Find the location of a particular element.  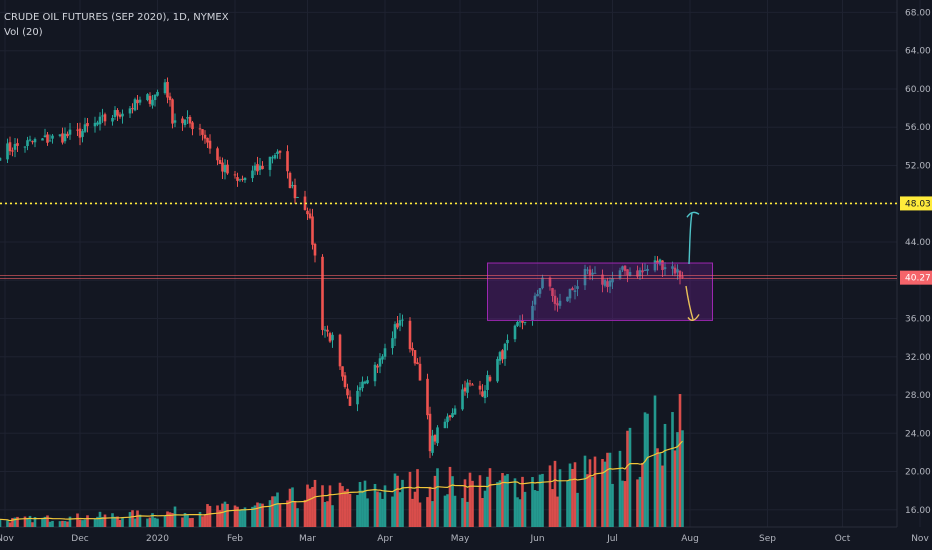

y-tick-label: 24.00 is located at coordinates (918, 434).